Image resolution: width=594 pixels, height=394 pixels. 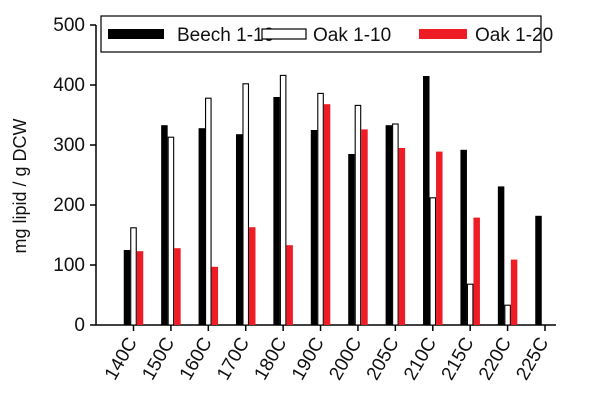 I want to click on y-tick-label: 100, so click(x=69, y=265).